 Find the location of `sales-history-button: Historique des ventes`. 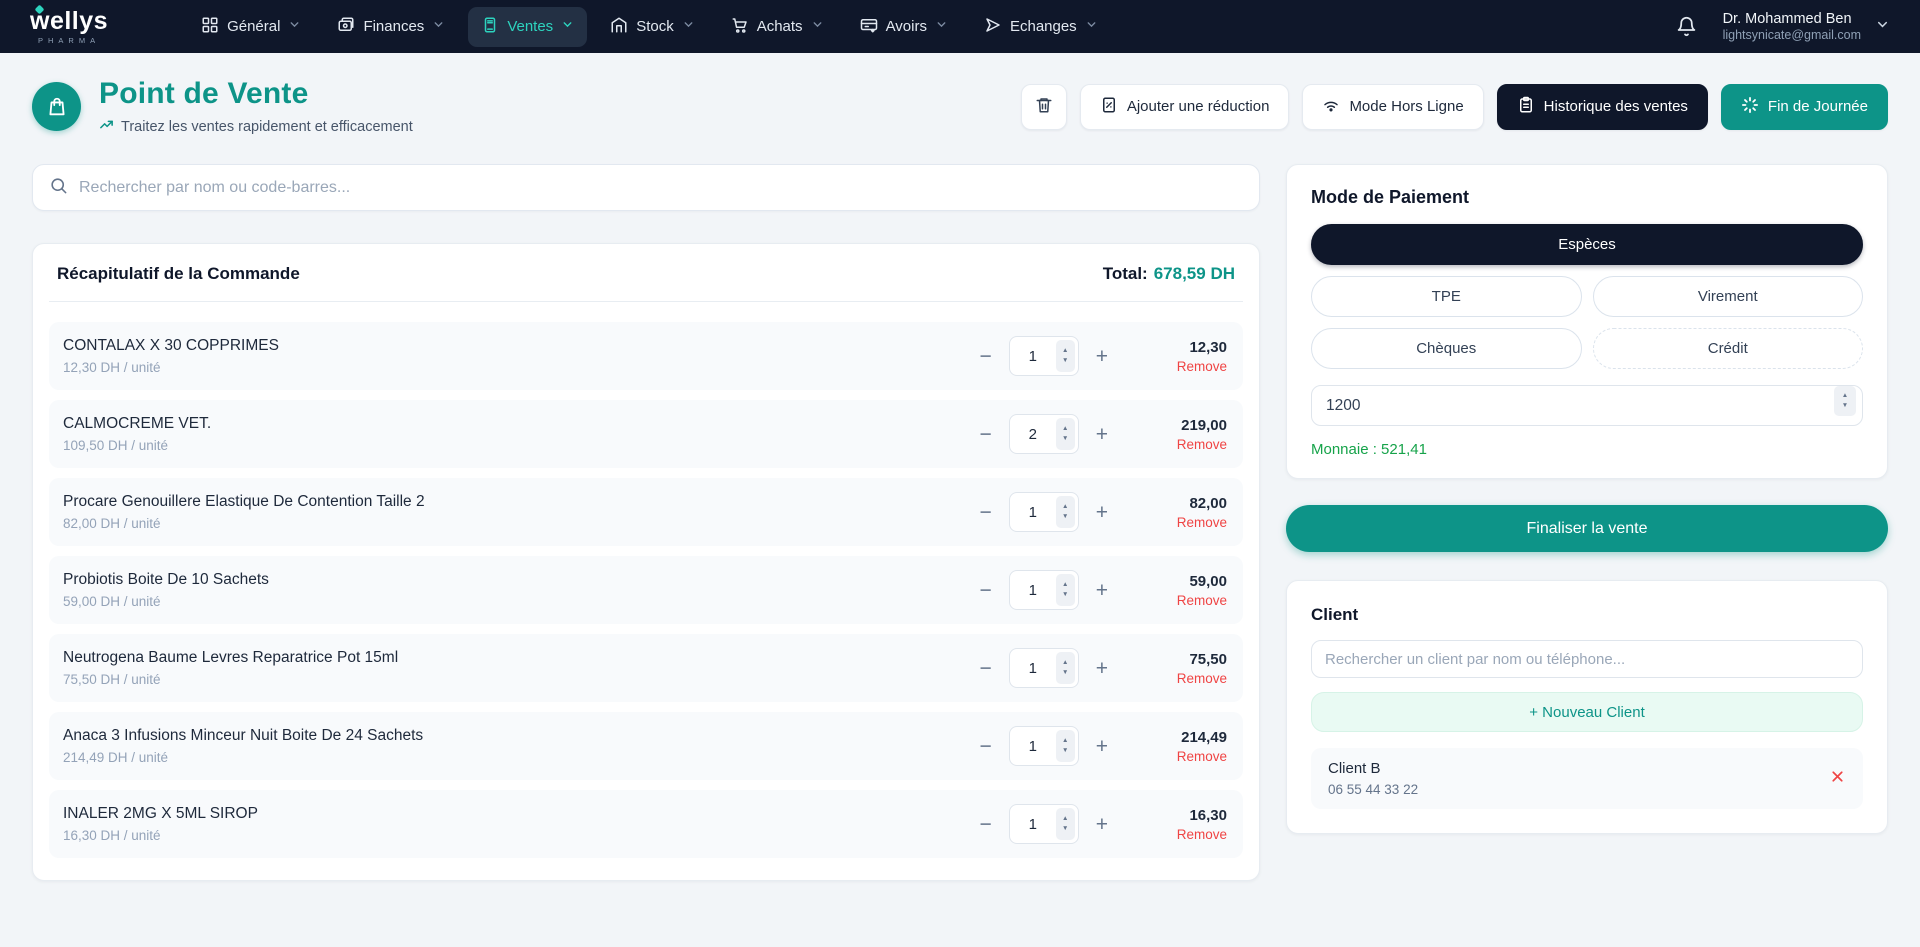

sales-history-button: Historique des ventes is located at coordinates (1602, 106).